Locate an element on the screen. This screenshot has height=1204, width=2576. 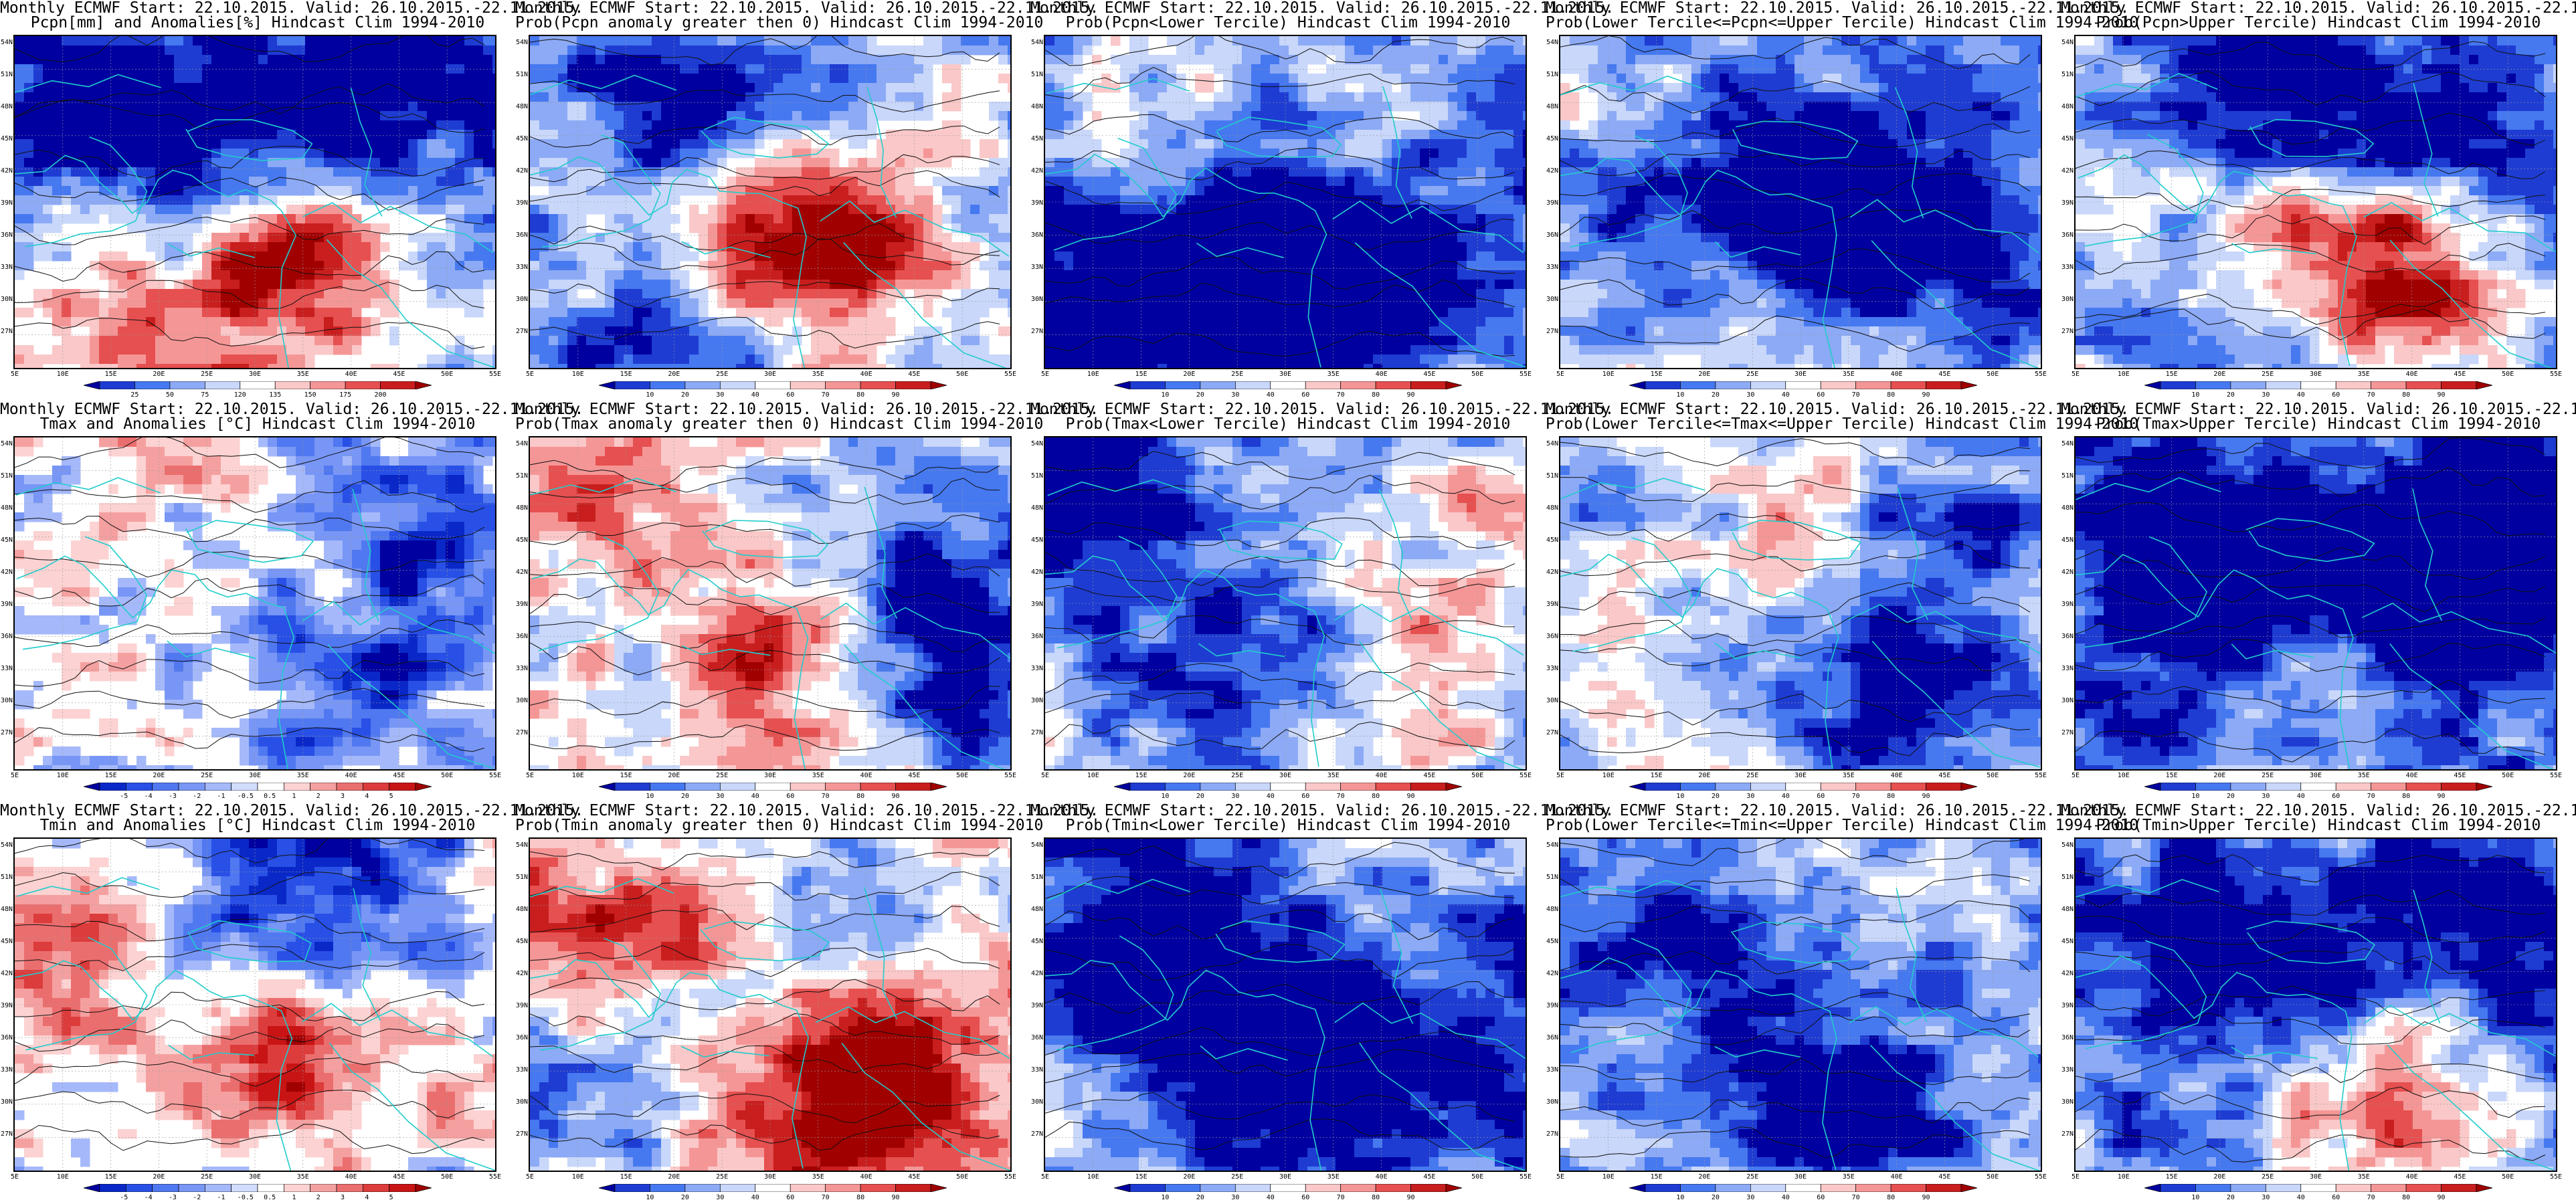
longitude-label: 10E is located at coordinates (578, 775).